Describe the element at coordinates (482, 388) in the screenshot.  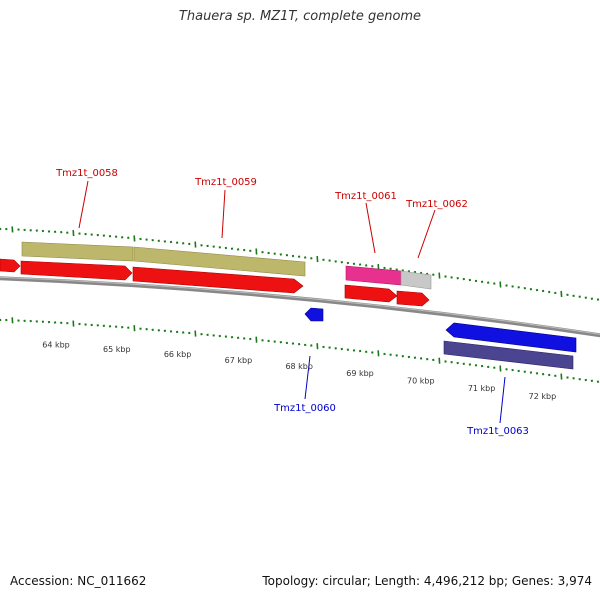
I see `scale-label: 71 kbp` at that location.